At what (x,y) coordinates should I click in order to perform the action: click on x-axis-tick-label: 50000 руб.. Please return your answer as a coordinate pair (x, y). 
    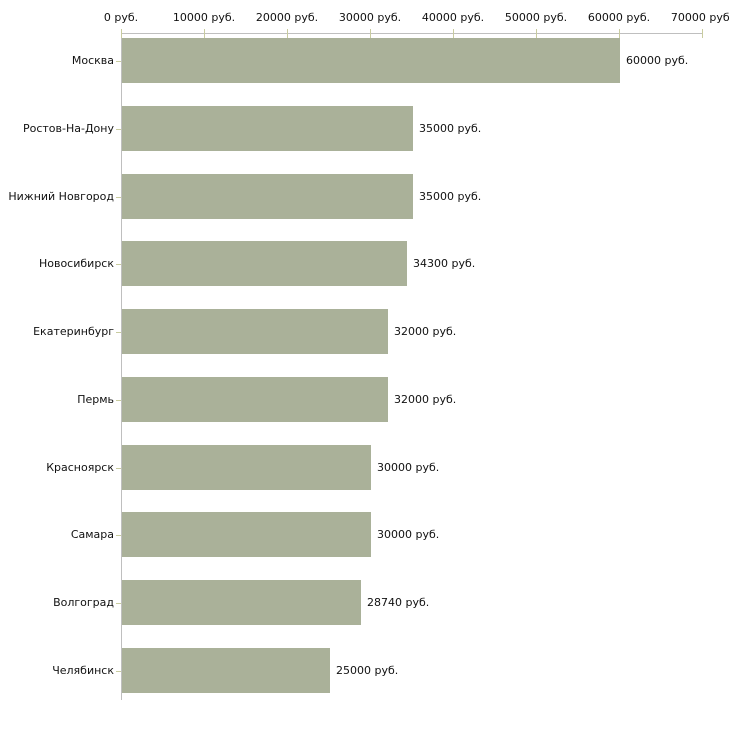
    Looking at the image, I should click on (536, 17).